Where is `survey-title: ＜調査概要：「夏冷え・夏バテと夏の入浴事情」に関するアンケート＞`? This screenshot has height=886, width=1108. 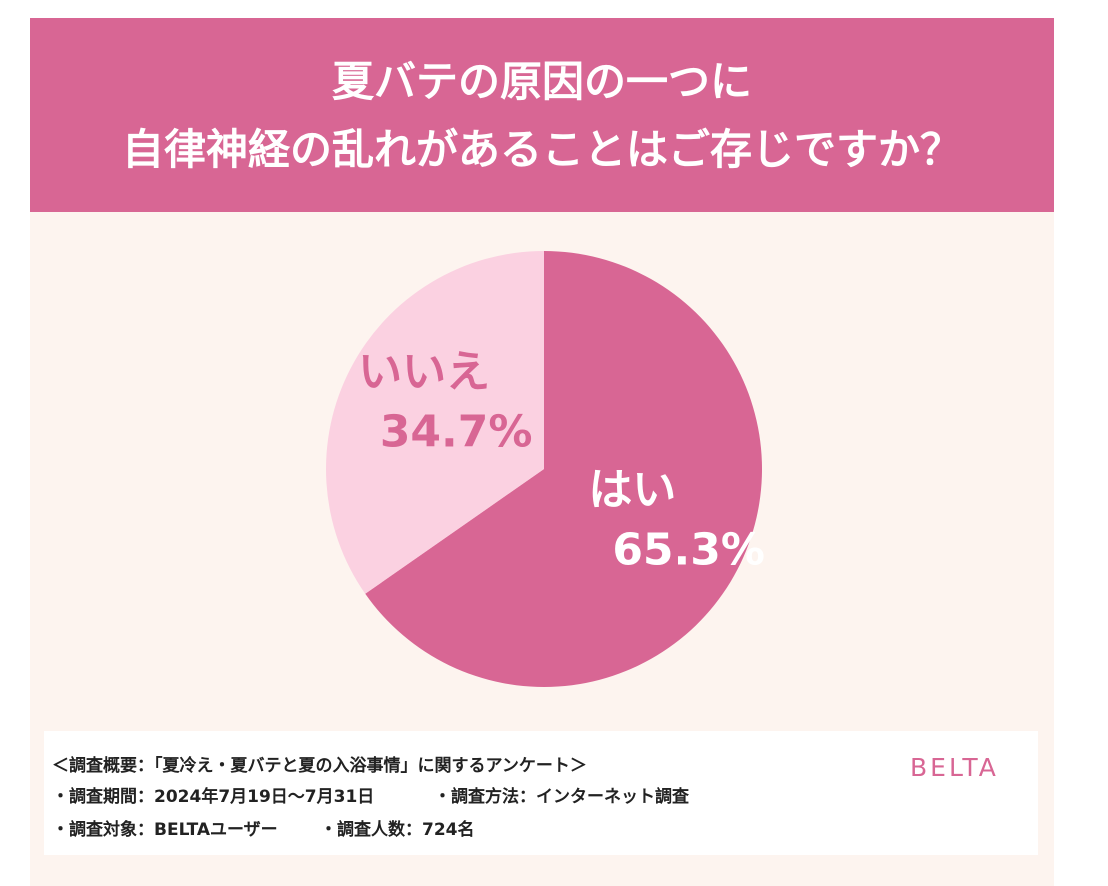 survey-title: ＜調査概要：「夏冷え・夏バテと夏の入浴事情」に関するアンケート＞ is located at coordinates (319, 766).